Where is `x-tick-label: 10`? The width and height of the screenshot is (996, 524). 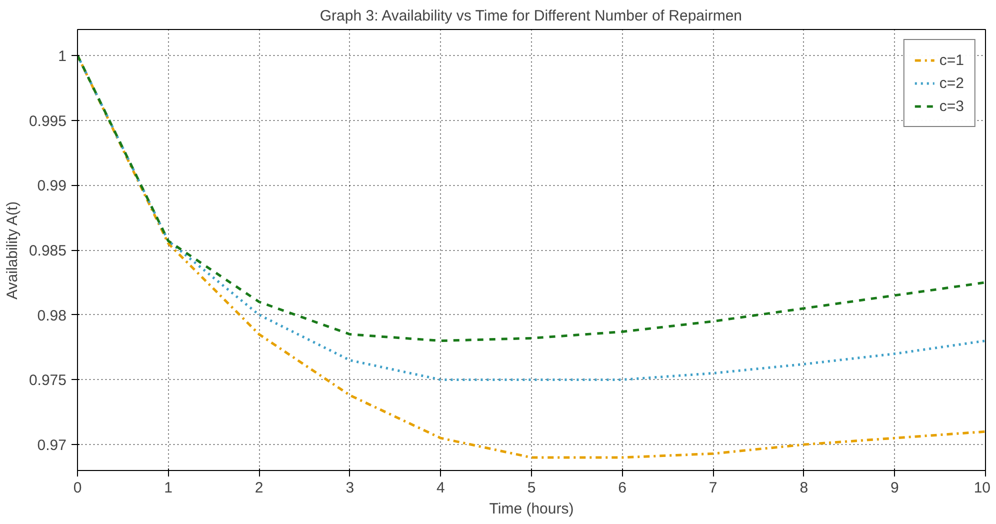 x-tick-label: 10 is located at coordinates (982, 488).